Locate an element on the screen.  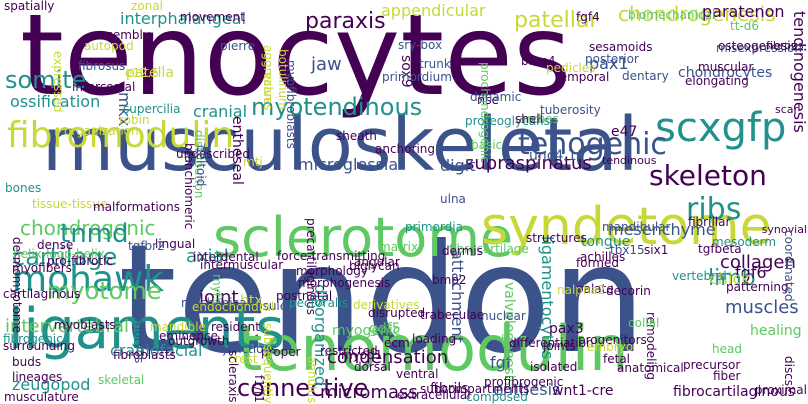
cloud-word: dorsal is located at coordinates (372, 367).